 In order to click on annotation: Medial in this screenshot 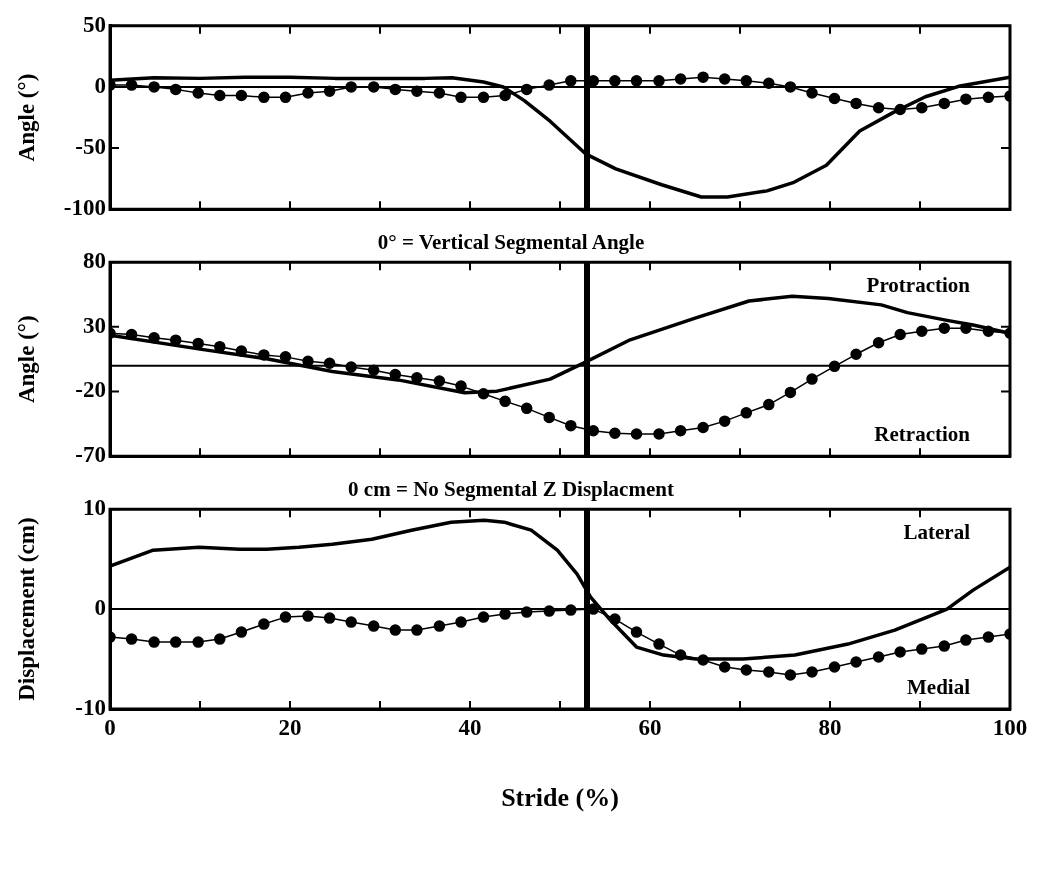, I will do `click(939, 686)`.